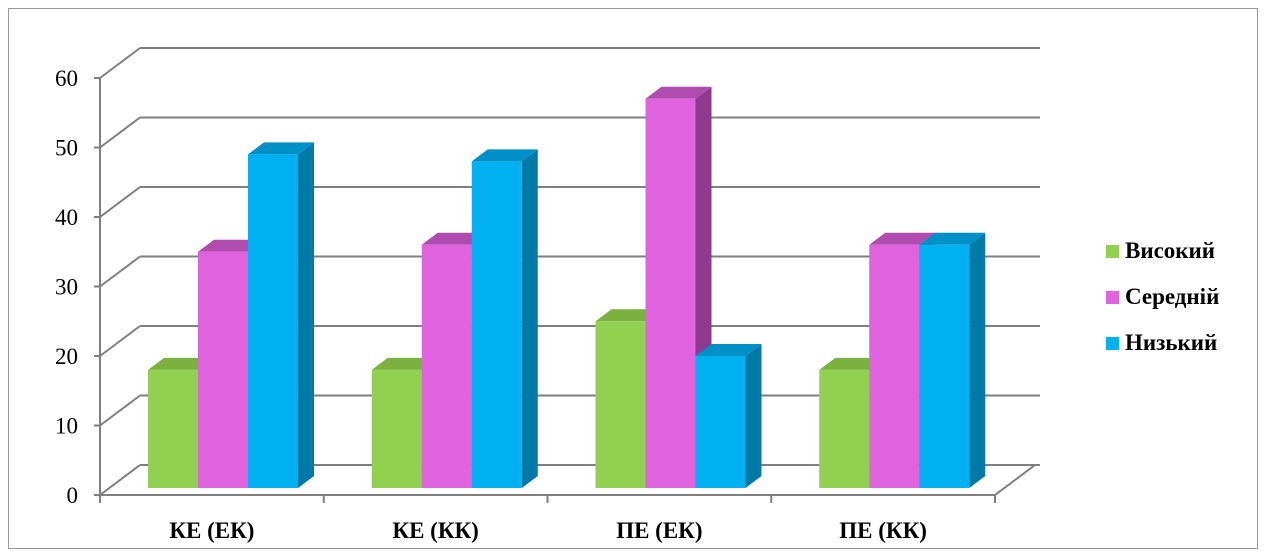 Image resolution: width=1266 pixels, height=557 pixels. I want to click on y-tick-label: 60, so click(66, 78).